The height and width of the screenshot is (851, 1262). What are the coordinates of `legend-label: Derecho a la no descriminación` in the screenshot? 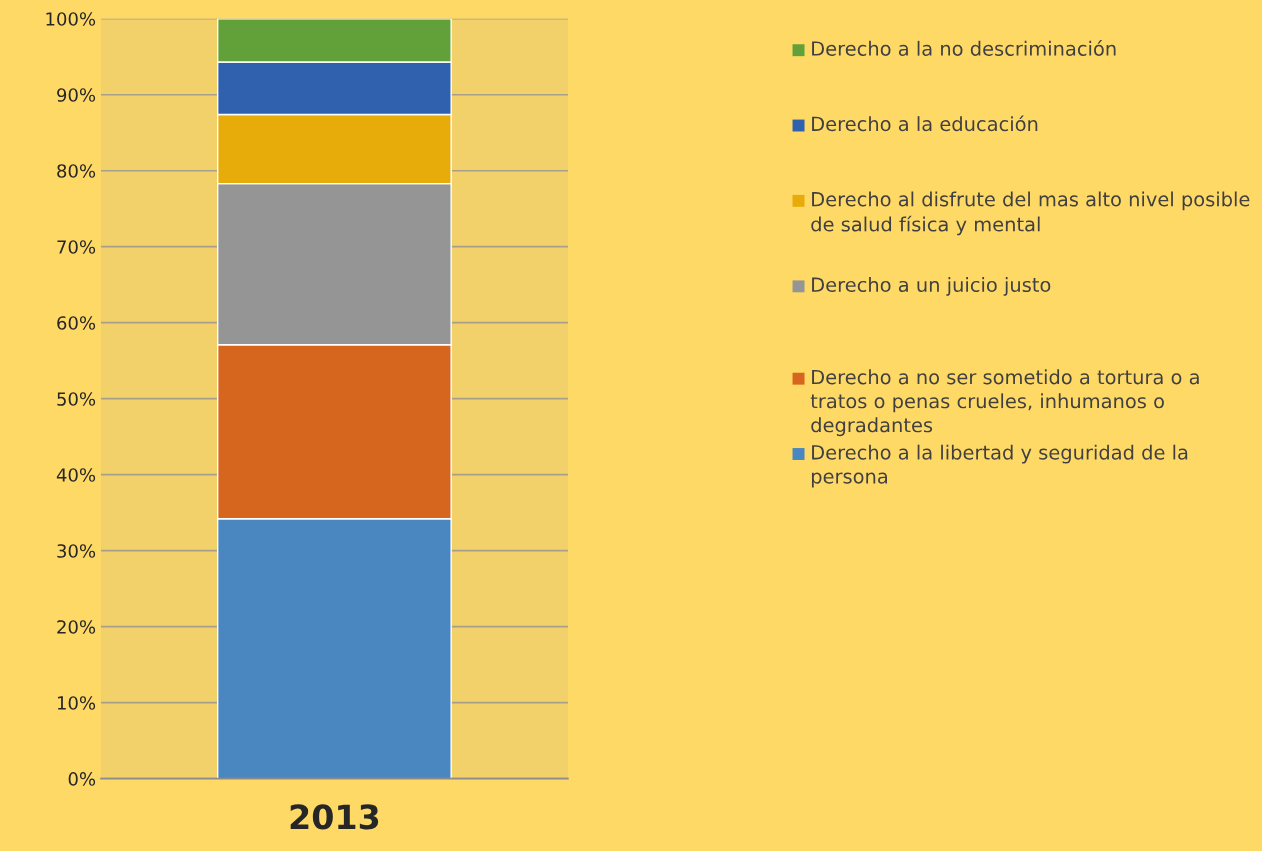 It's located at (964, 48).